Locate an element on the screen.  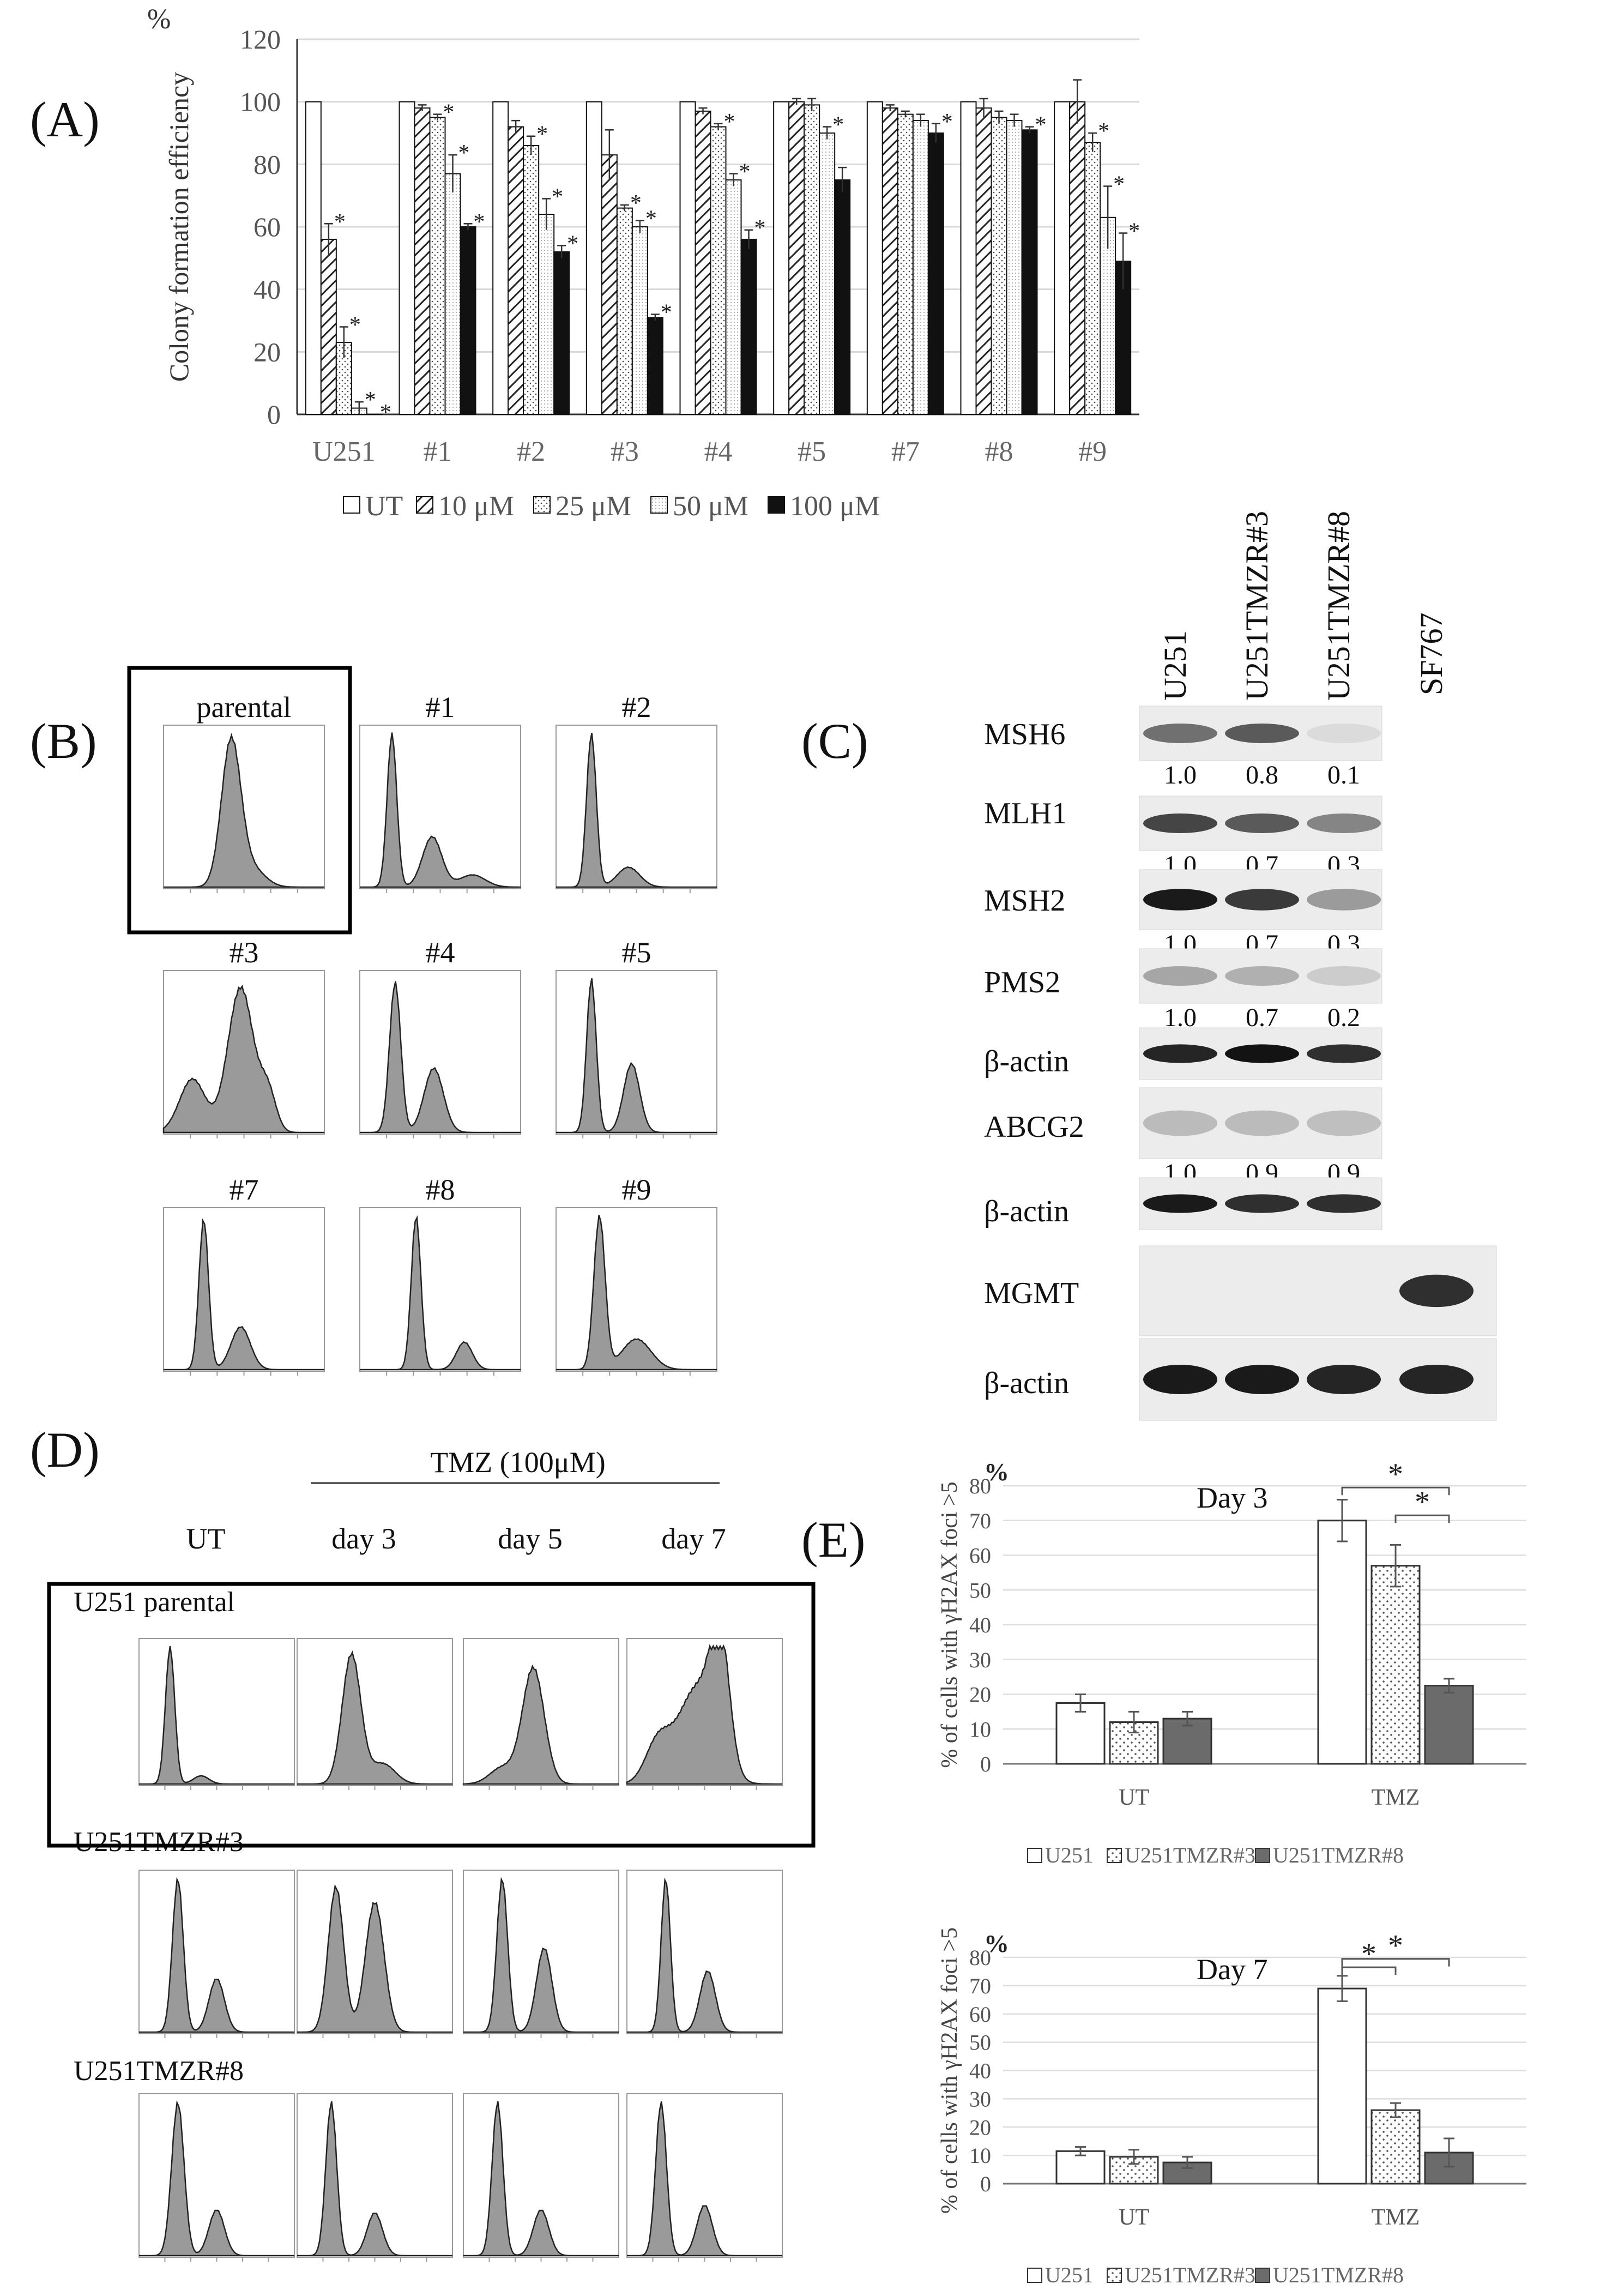
legend-label: UT is located at coordinates (384, 507).